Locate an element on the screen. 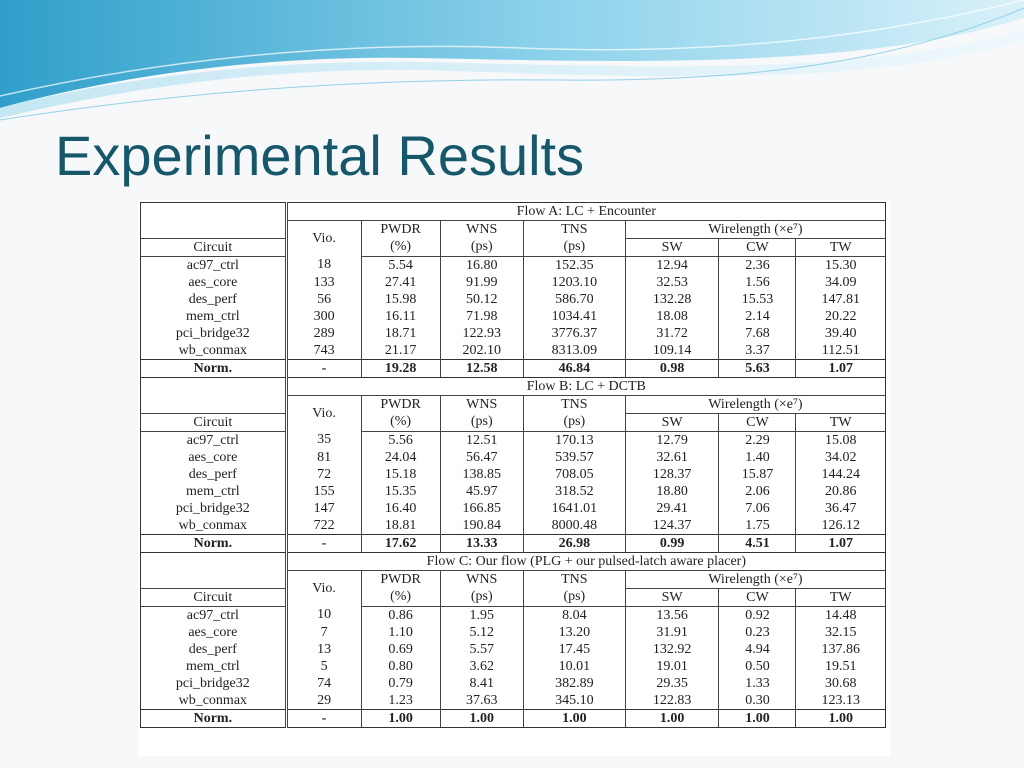 Image resolution: width=1024 pixels, height=768 pixels. flow-title: Flow B: LC + DCTB is located at coordinates (585, 386).